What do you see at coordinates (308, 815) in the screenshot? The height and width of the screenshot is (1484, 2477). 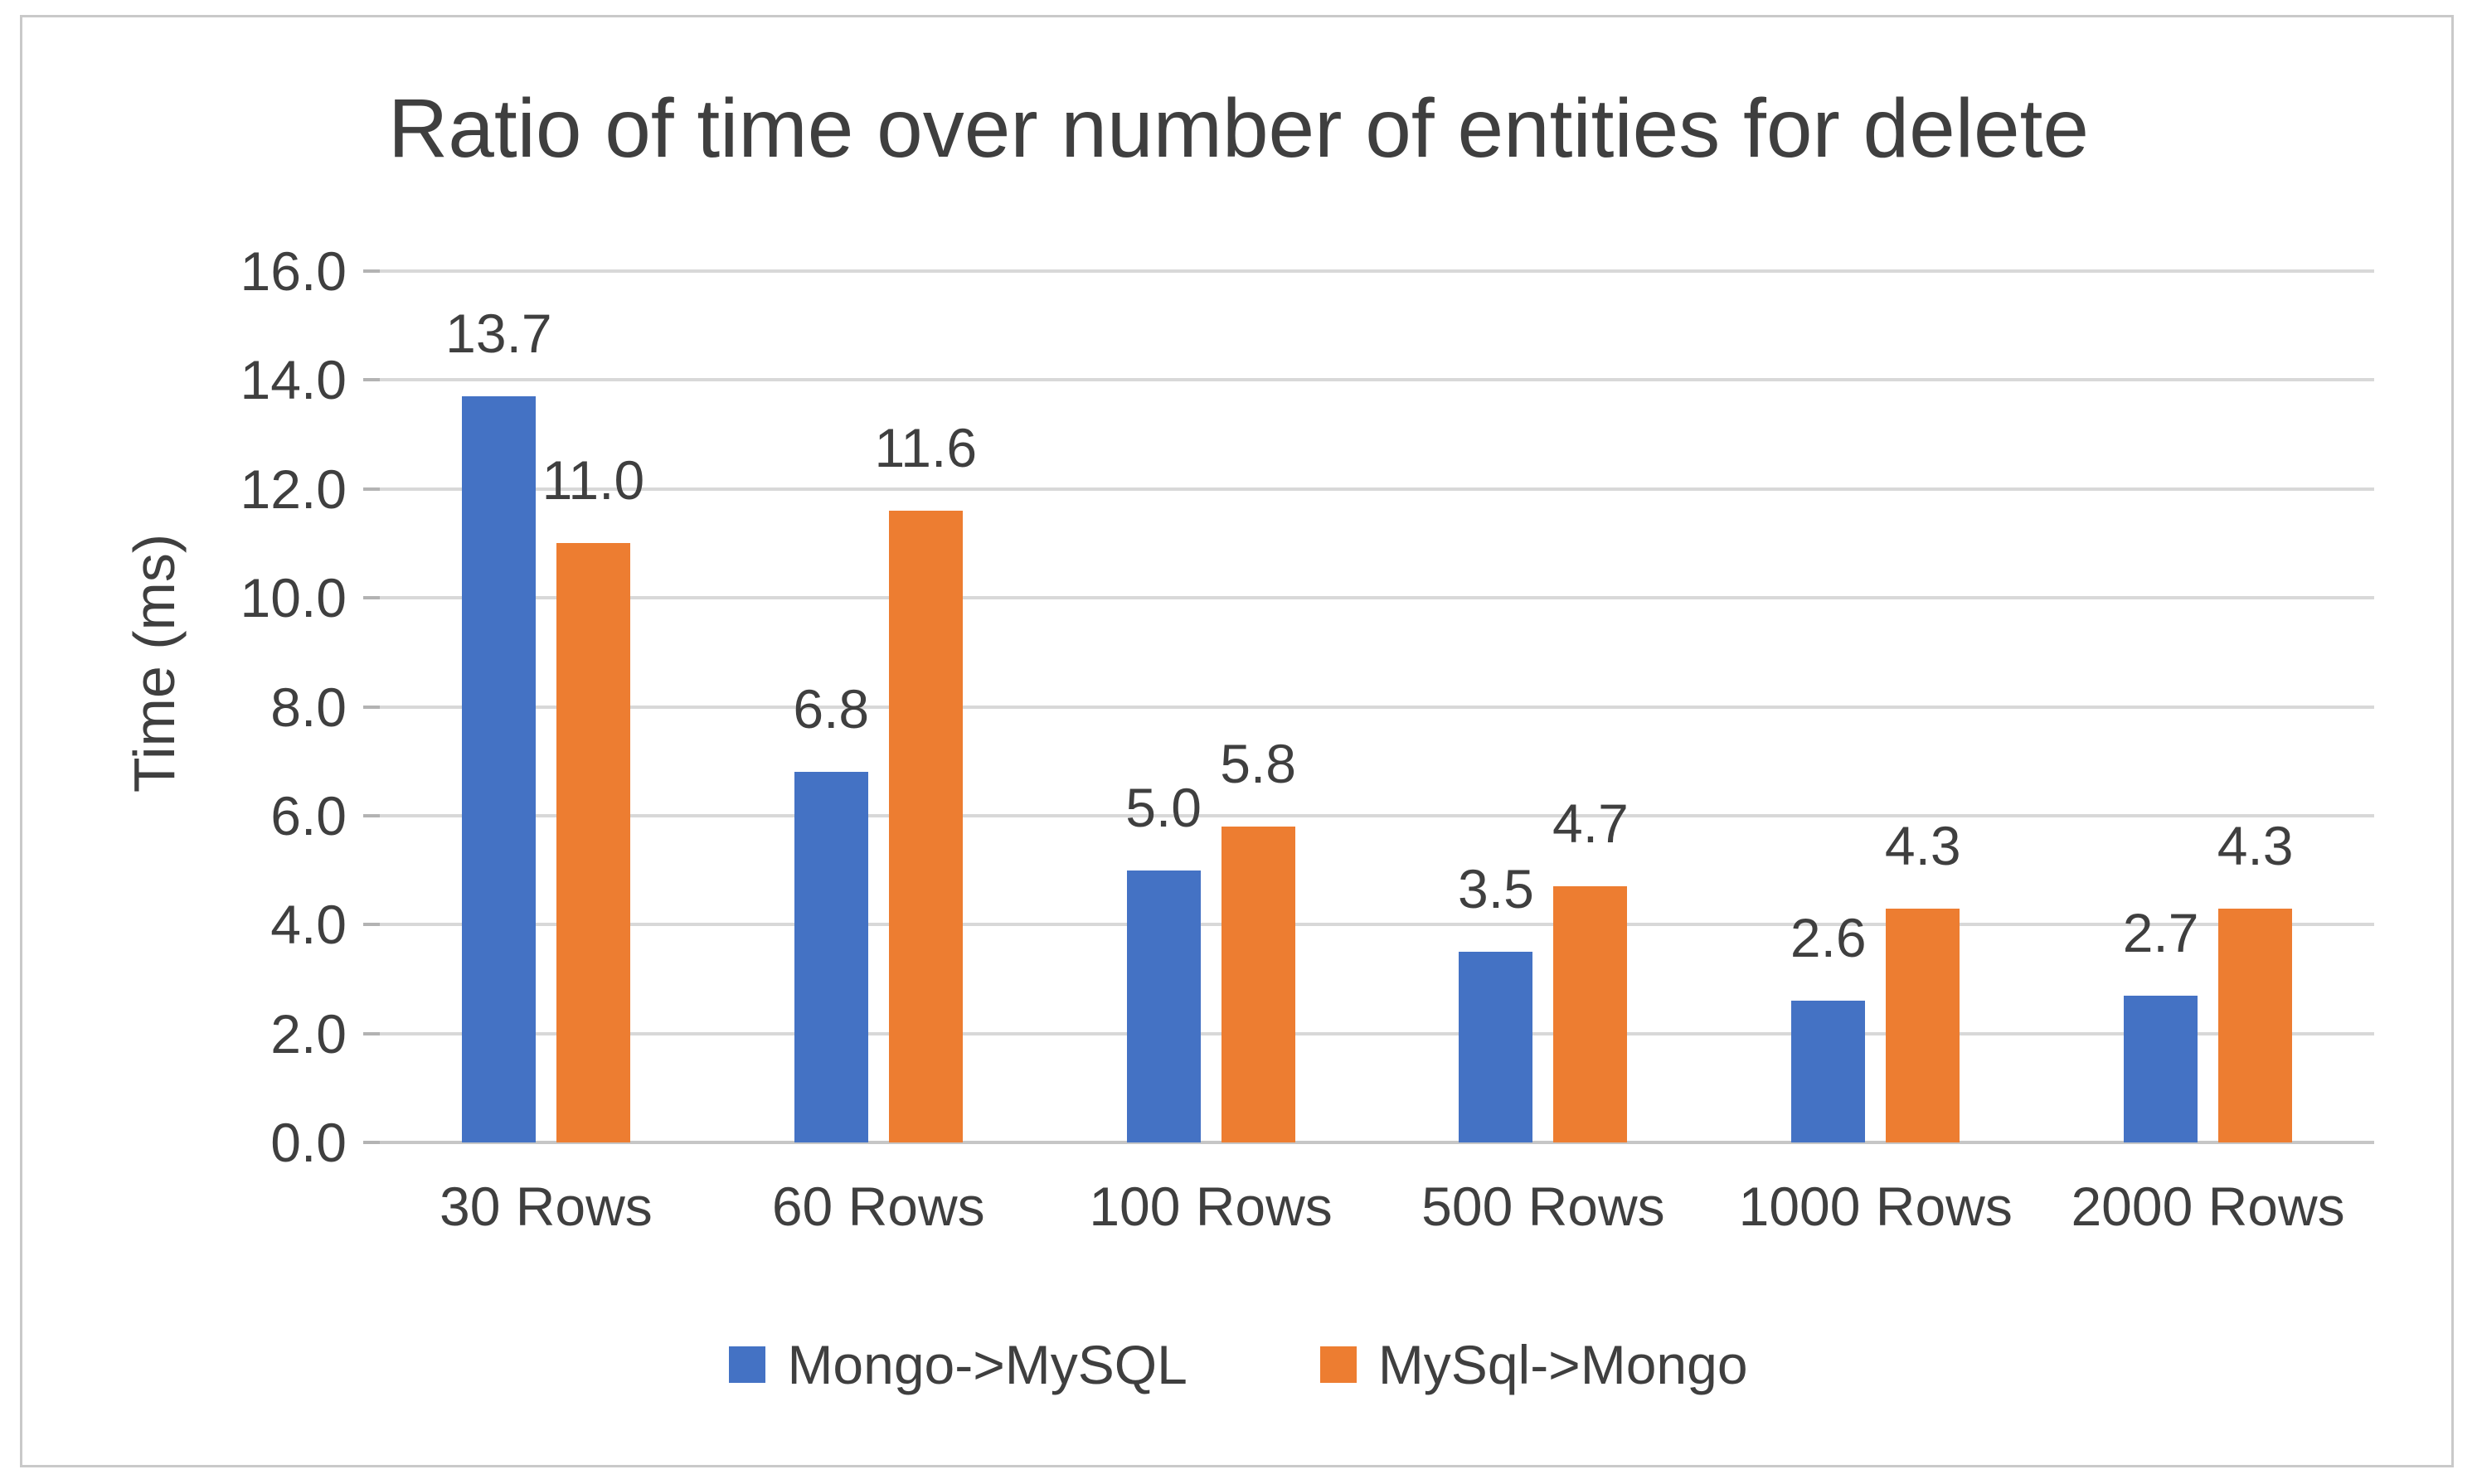 I see `y-tick-label: 6.0` at bounding box center [308, 815].